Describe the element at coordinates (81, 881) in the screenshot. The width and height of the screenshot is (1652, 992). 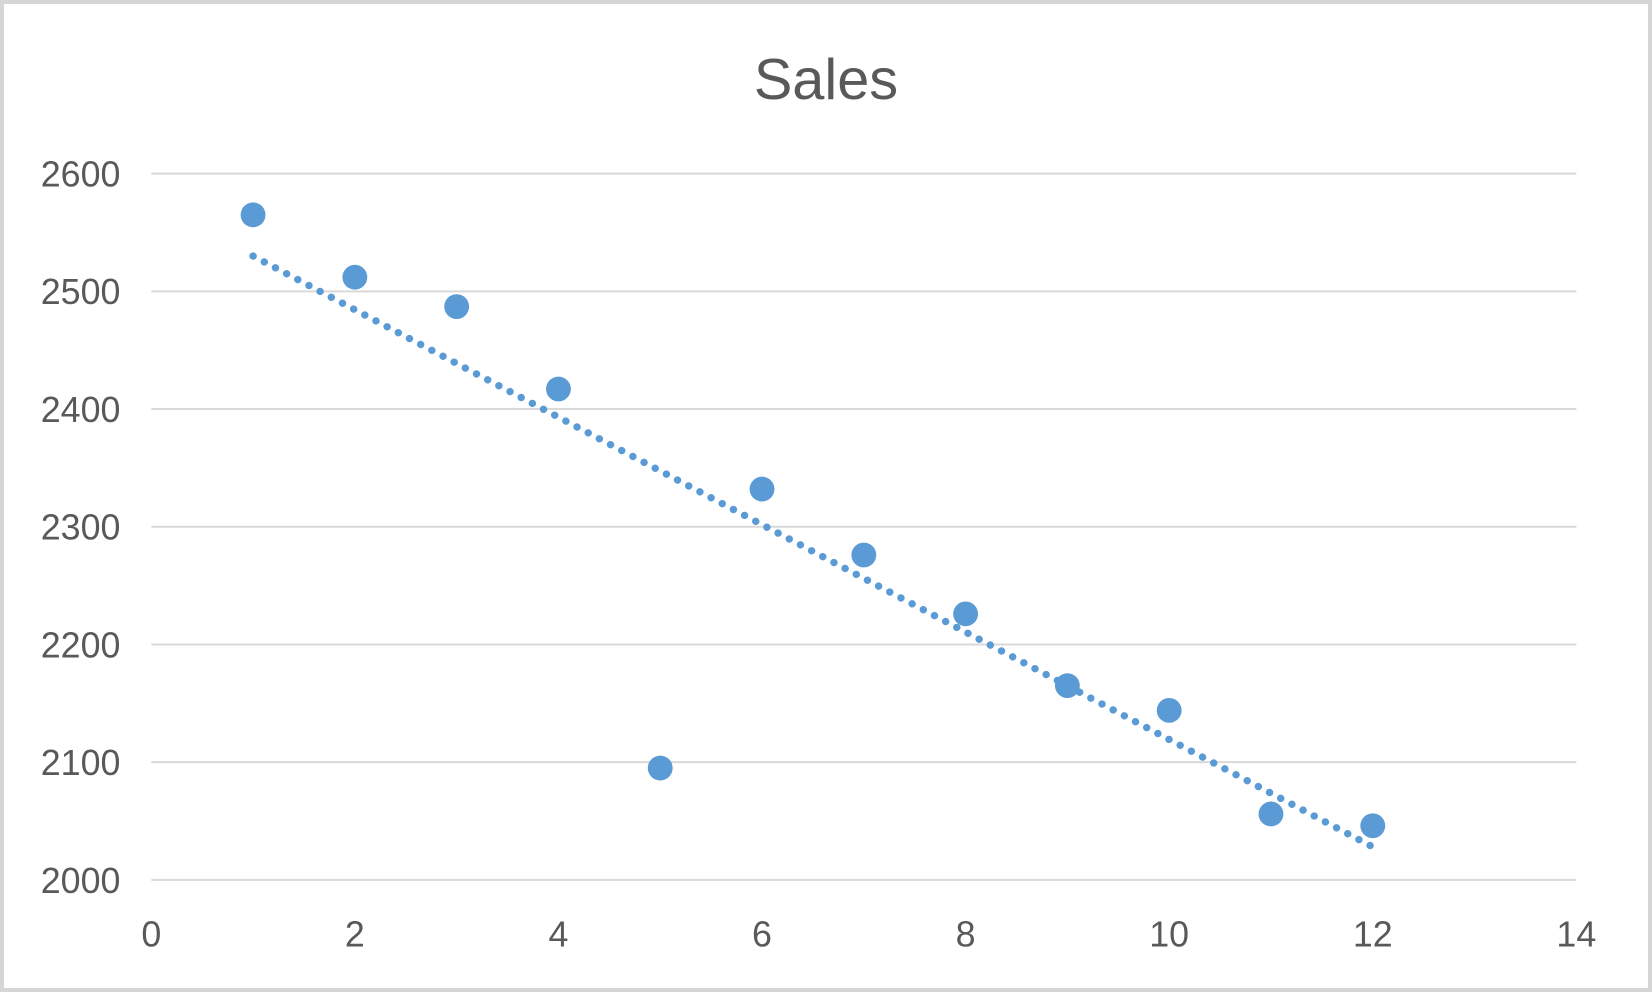
I see `y-axis-tick-label: 2000` at that location.